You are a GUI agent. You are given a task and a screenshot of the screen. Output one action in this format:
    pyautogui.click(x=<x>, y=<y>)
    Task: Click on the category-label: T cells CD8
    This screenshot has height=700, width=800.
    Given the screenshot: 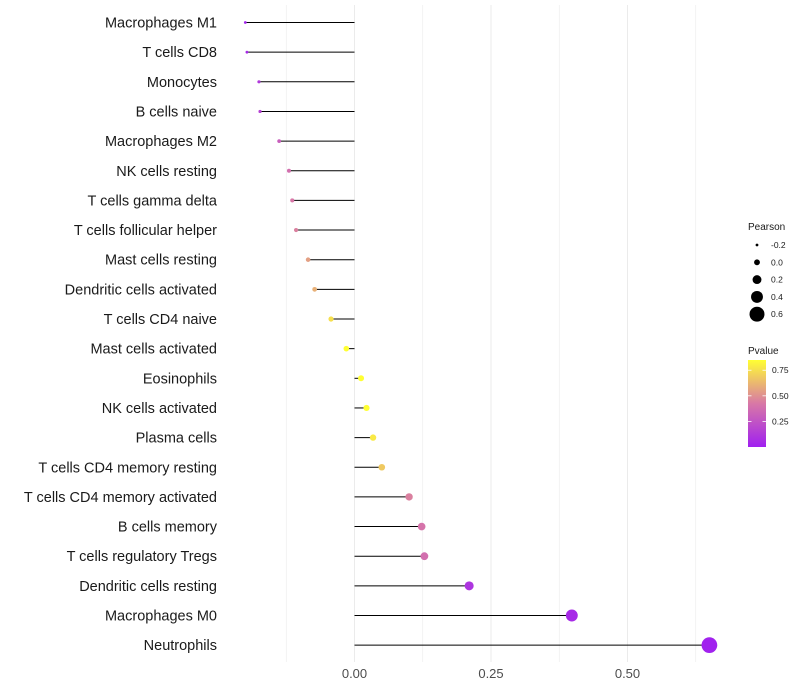 What is the action you would take?
    pyautogui.click(x=179, y=53)
    